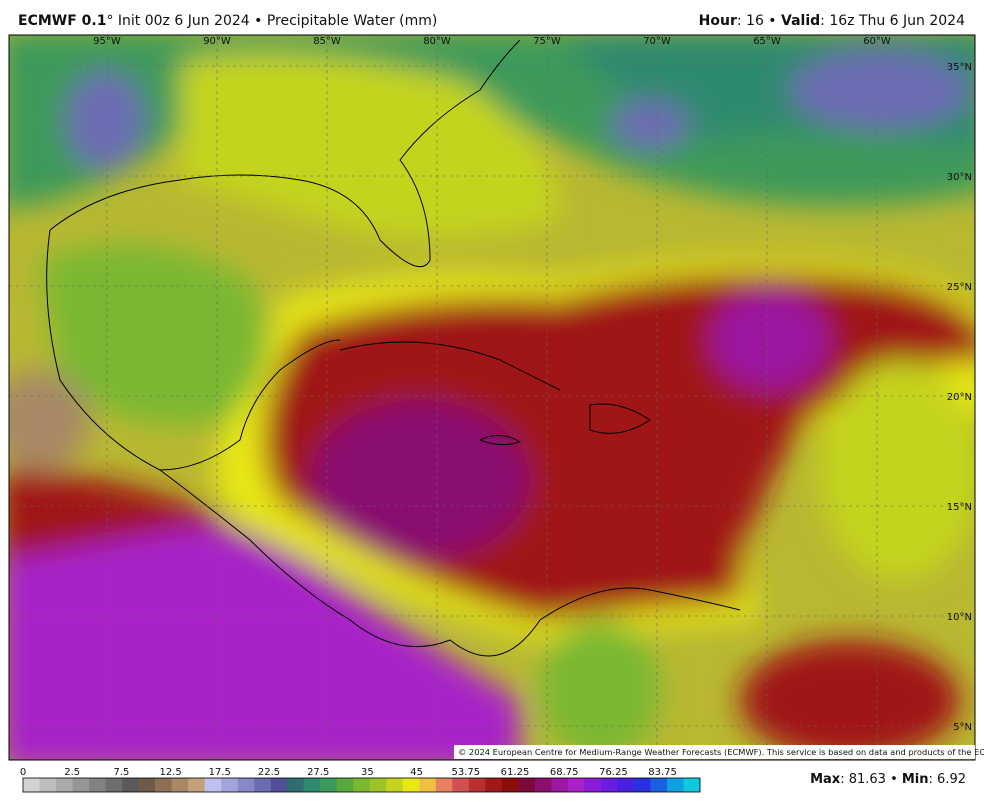 The height and width of the screenshot is (808, 984). Describe the element at coordinates (220, 772) in the screenshot. I see `colorbar-label: 17.5` at that location.